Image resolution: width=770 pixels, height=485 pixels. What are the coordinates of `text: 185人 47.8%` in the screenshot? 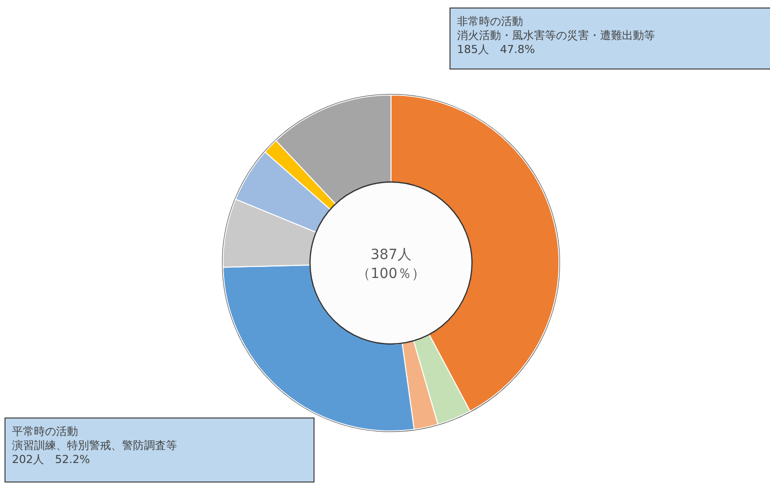 It's located at (496, 49).